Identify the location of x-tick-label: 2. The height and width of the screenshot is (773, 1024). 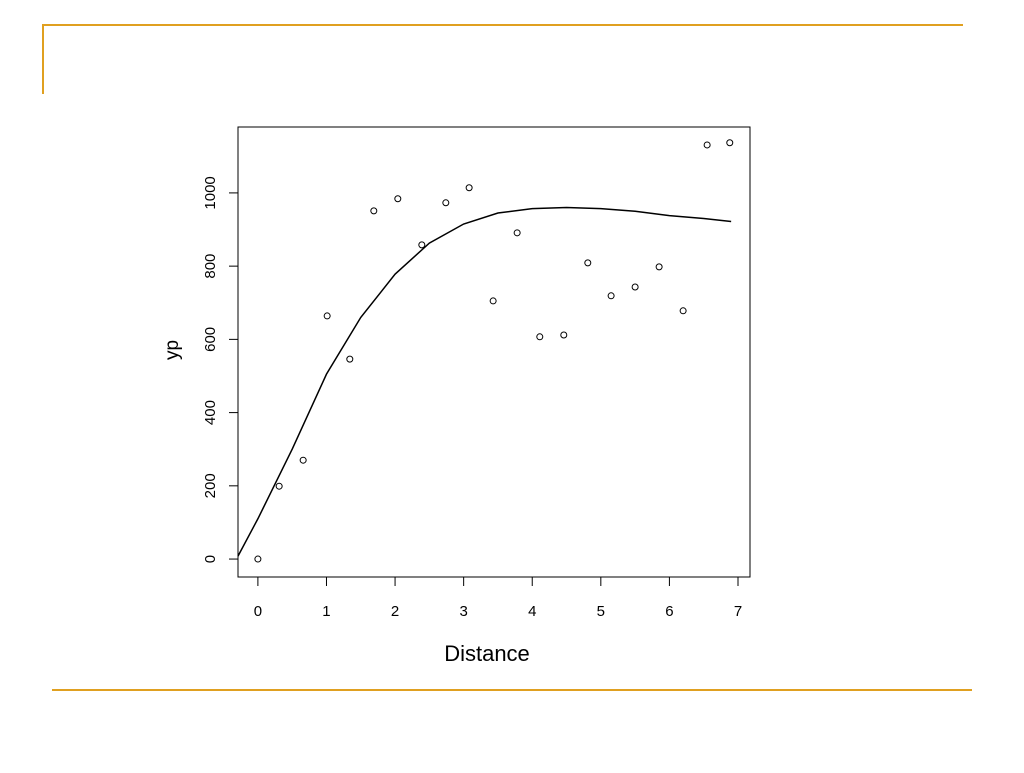
(395, 611).